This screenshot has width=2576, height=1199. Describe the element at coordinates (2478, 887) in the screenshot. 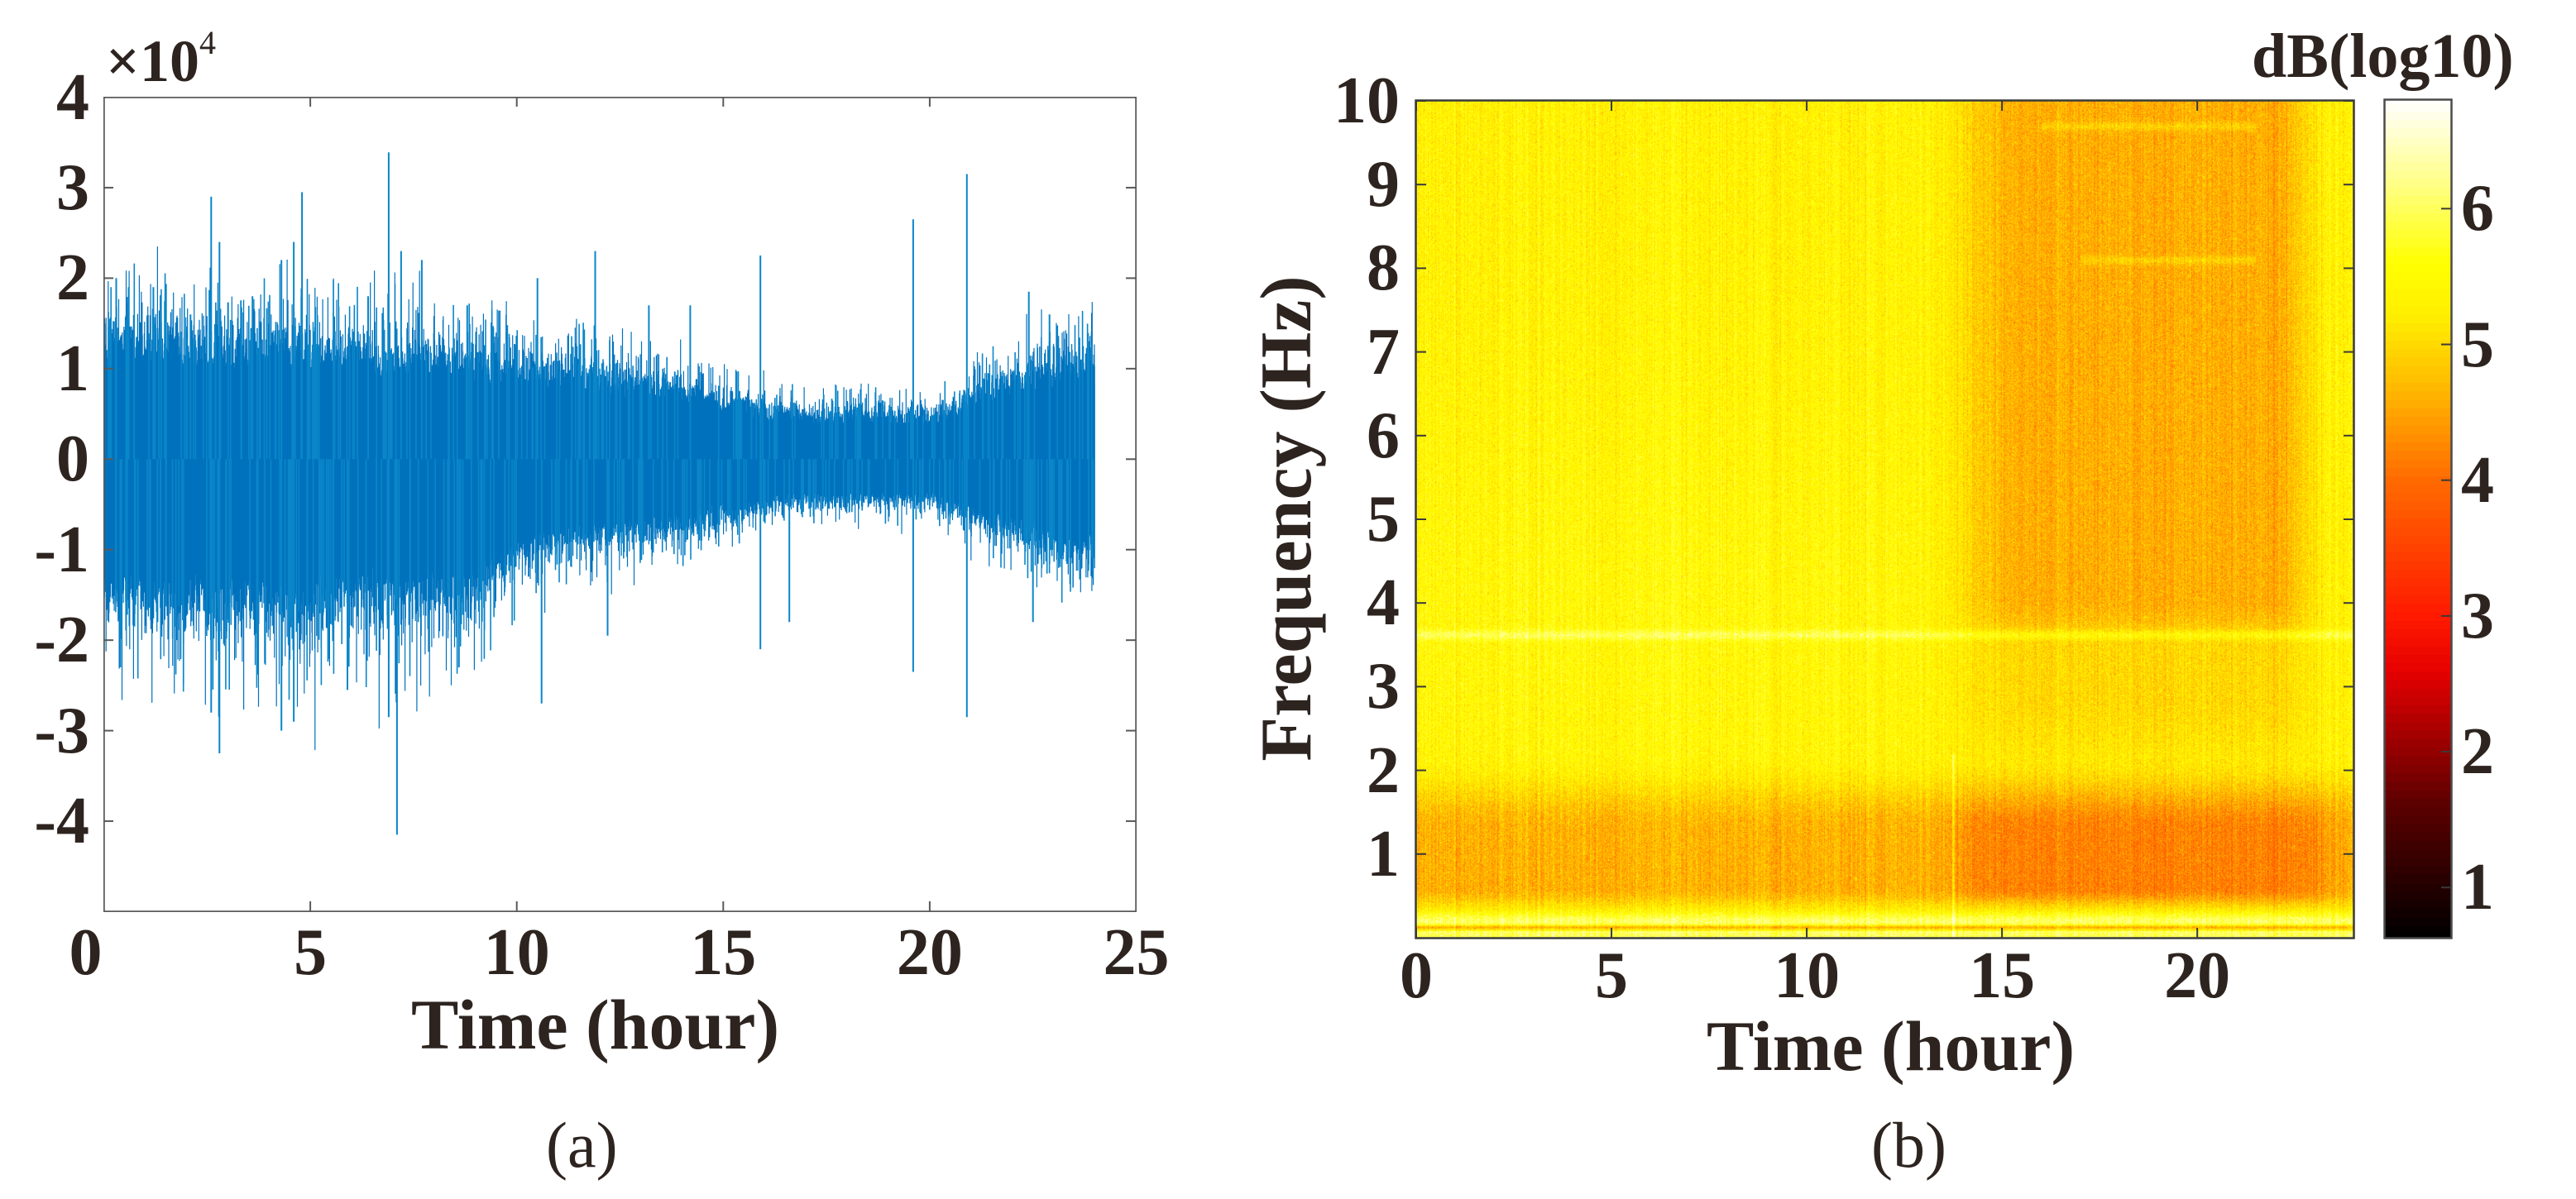

I see `colorbar-tick-label: 1` at that location.